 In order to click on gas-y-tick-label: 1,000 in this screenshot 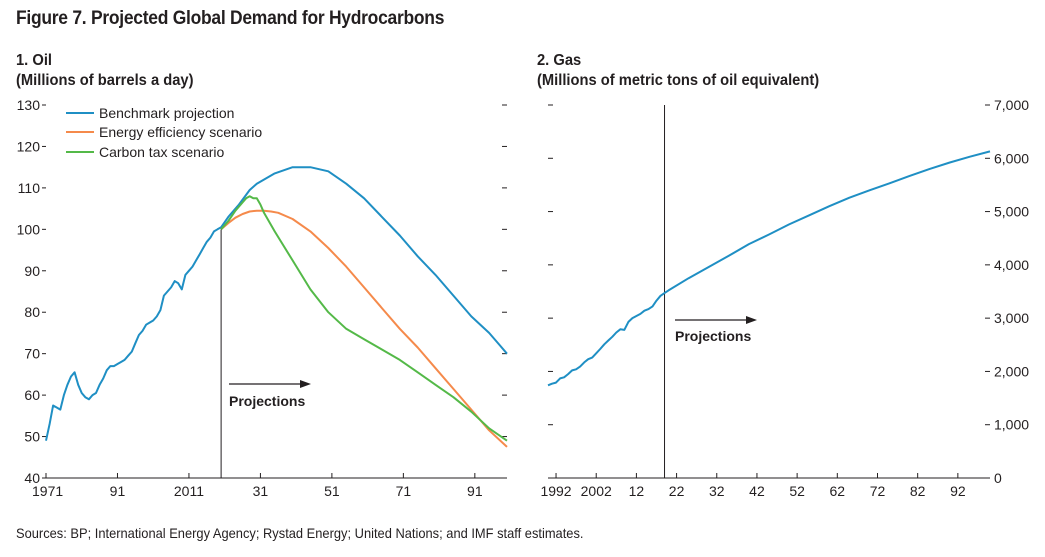, I will do `click(1011, 425)`.